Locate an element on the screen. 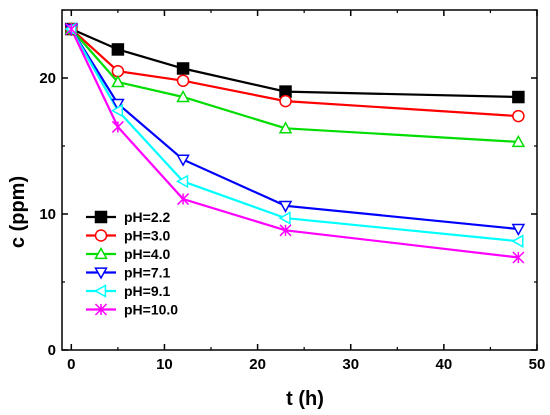 The width and height of the screenshot is (550, 415). y-tick-label: 20 is located at coordinates (47, 78).